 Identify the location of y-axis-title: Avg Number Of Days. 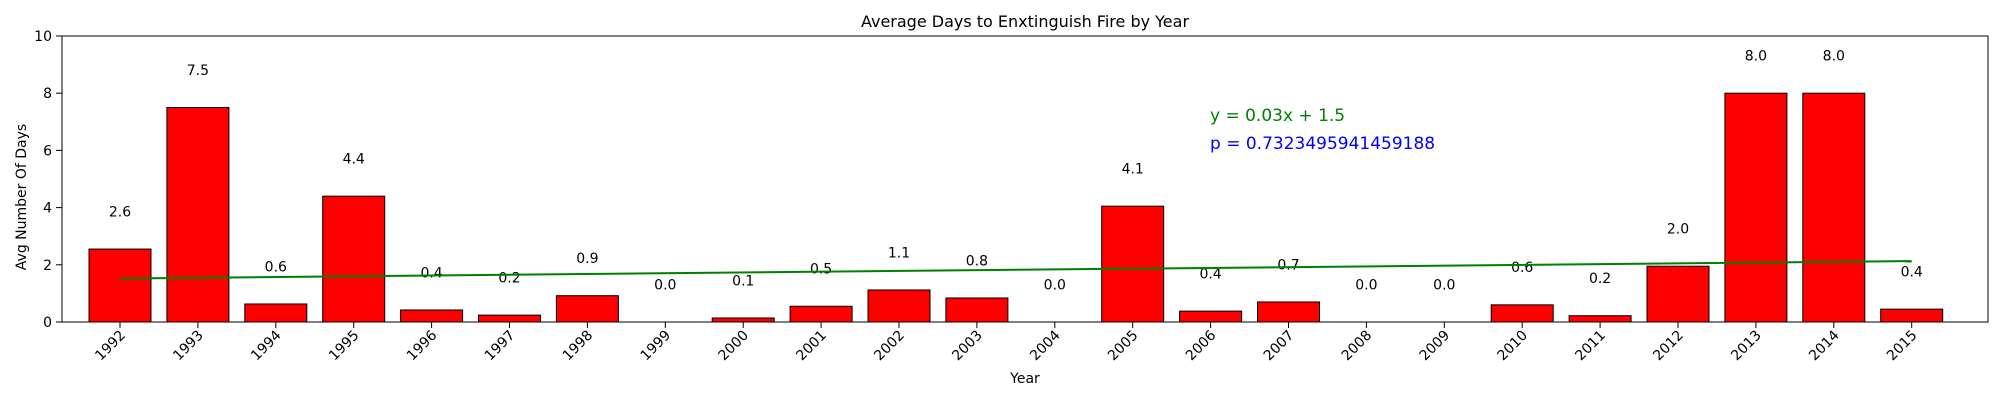
(22, 197).